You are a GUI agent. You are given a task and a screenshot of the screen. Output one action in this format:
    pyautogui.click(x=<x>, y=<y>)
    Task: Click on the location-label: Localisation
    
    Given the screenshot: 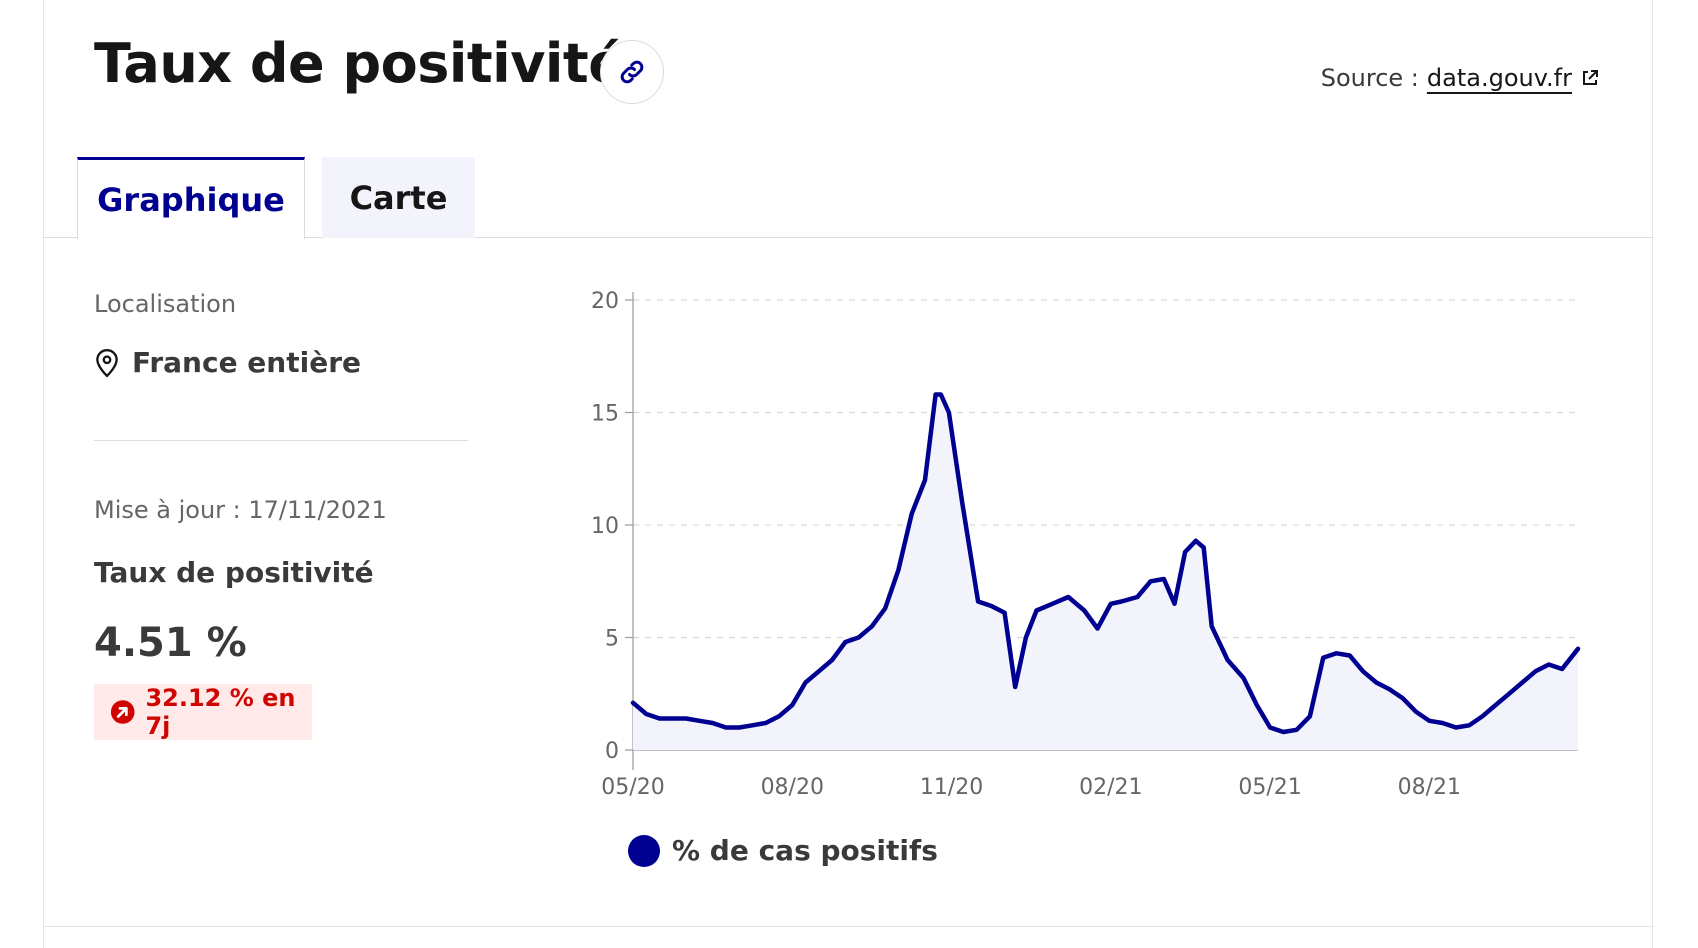 What is the action you would take?
    pyautogui.click(x=165, y=304)
    